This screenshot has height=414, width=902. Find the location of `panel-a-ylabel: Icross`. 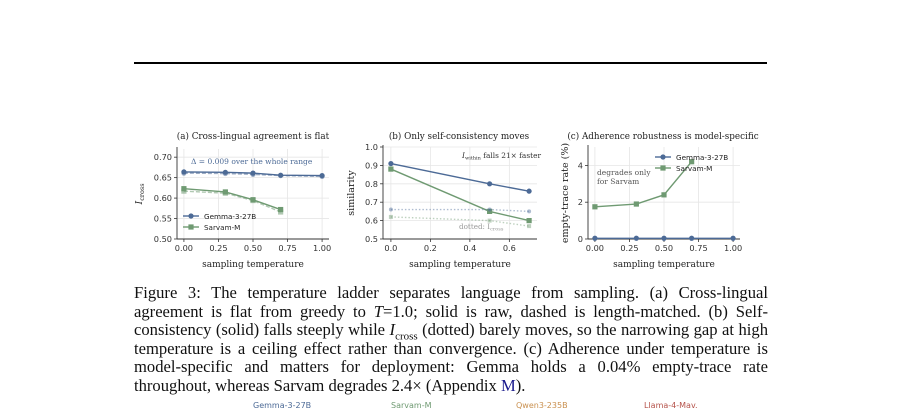

panel-a-ylabel: Icross is located at coordinates (140, 194).